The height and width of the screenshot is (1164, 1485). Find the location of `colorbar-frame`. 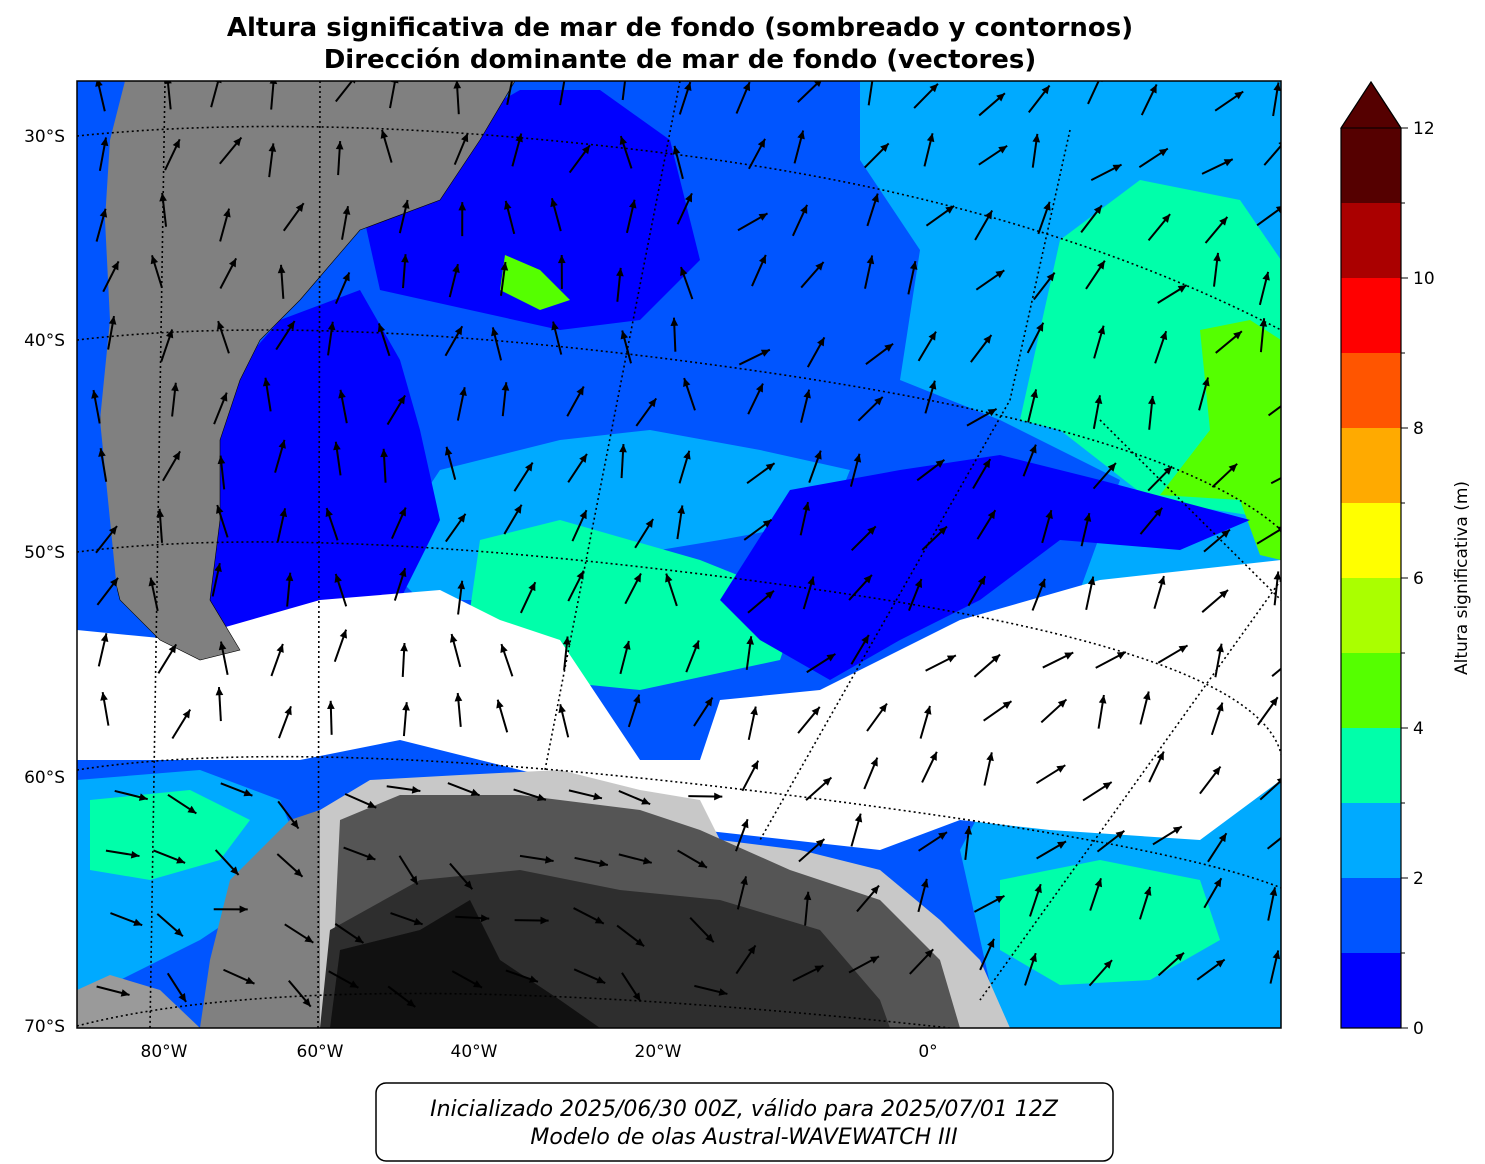

colorbar-frame is located at coordinates (1371, 554).